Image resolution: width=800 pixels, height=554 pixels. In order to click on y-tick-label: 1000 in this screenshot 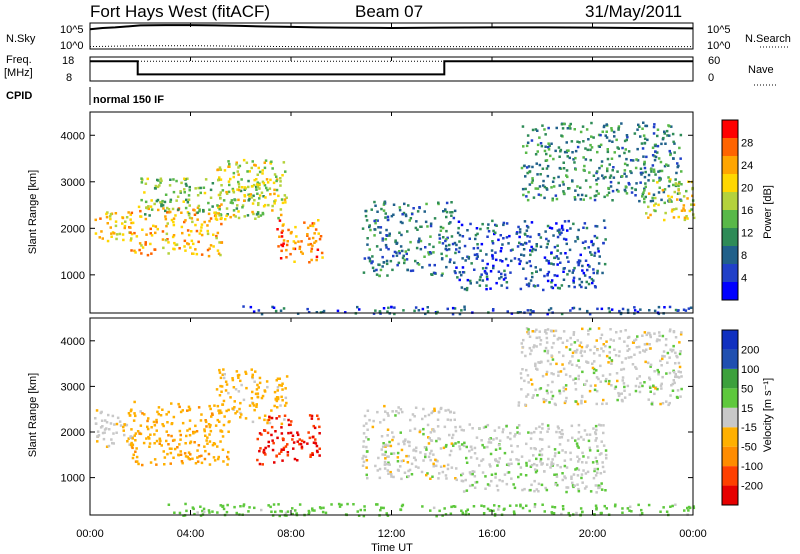, I will do `click(73, 479)`.